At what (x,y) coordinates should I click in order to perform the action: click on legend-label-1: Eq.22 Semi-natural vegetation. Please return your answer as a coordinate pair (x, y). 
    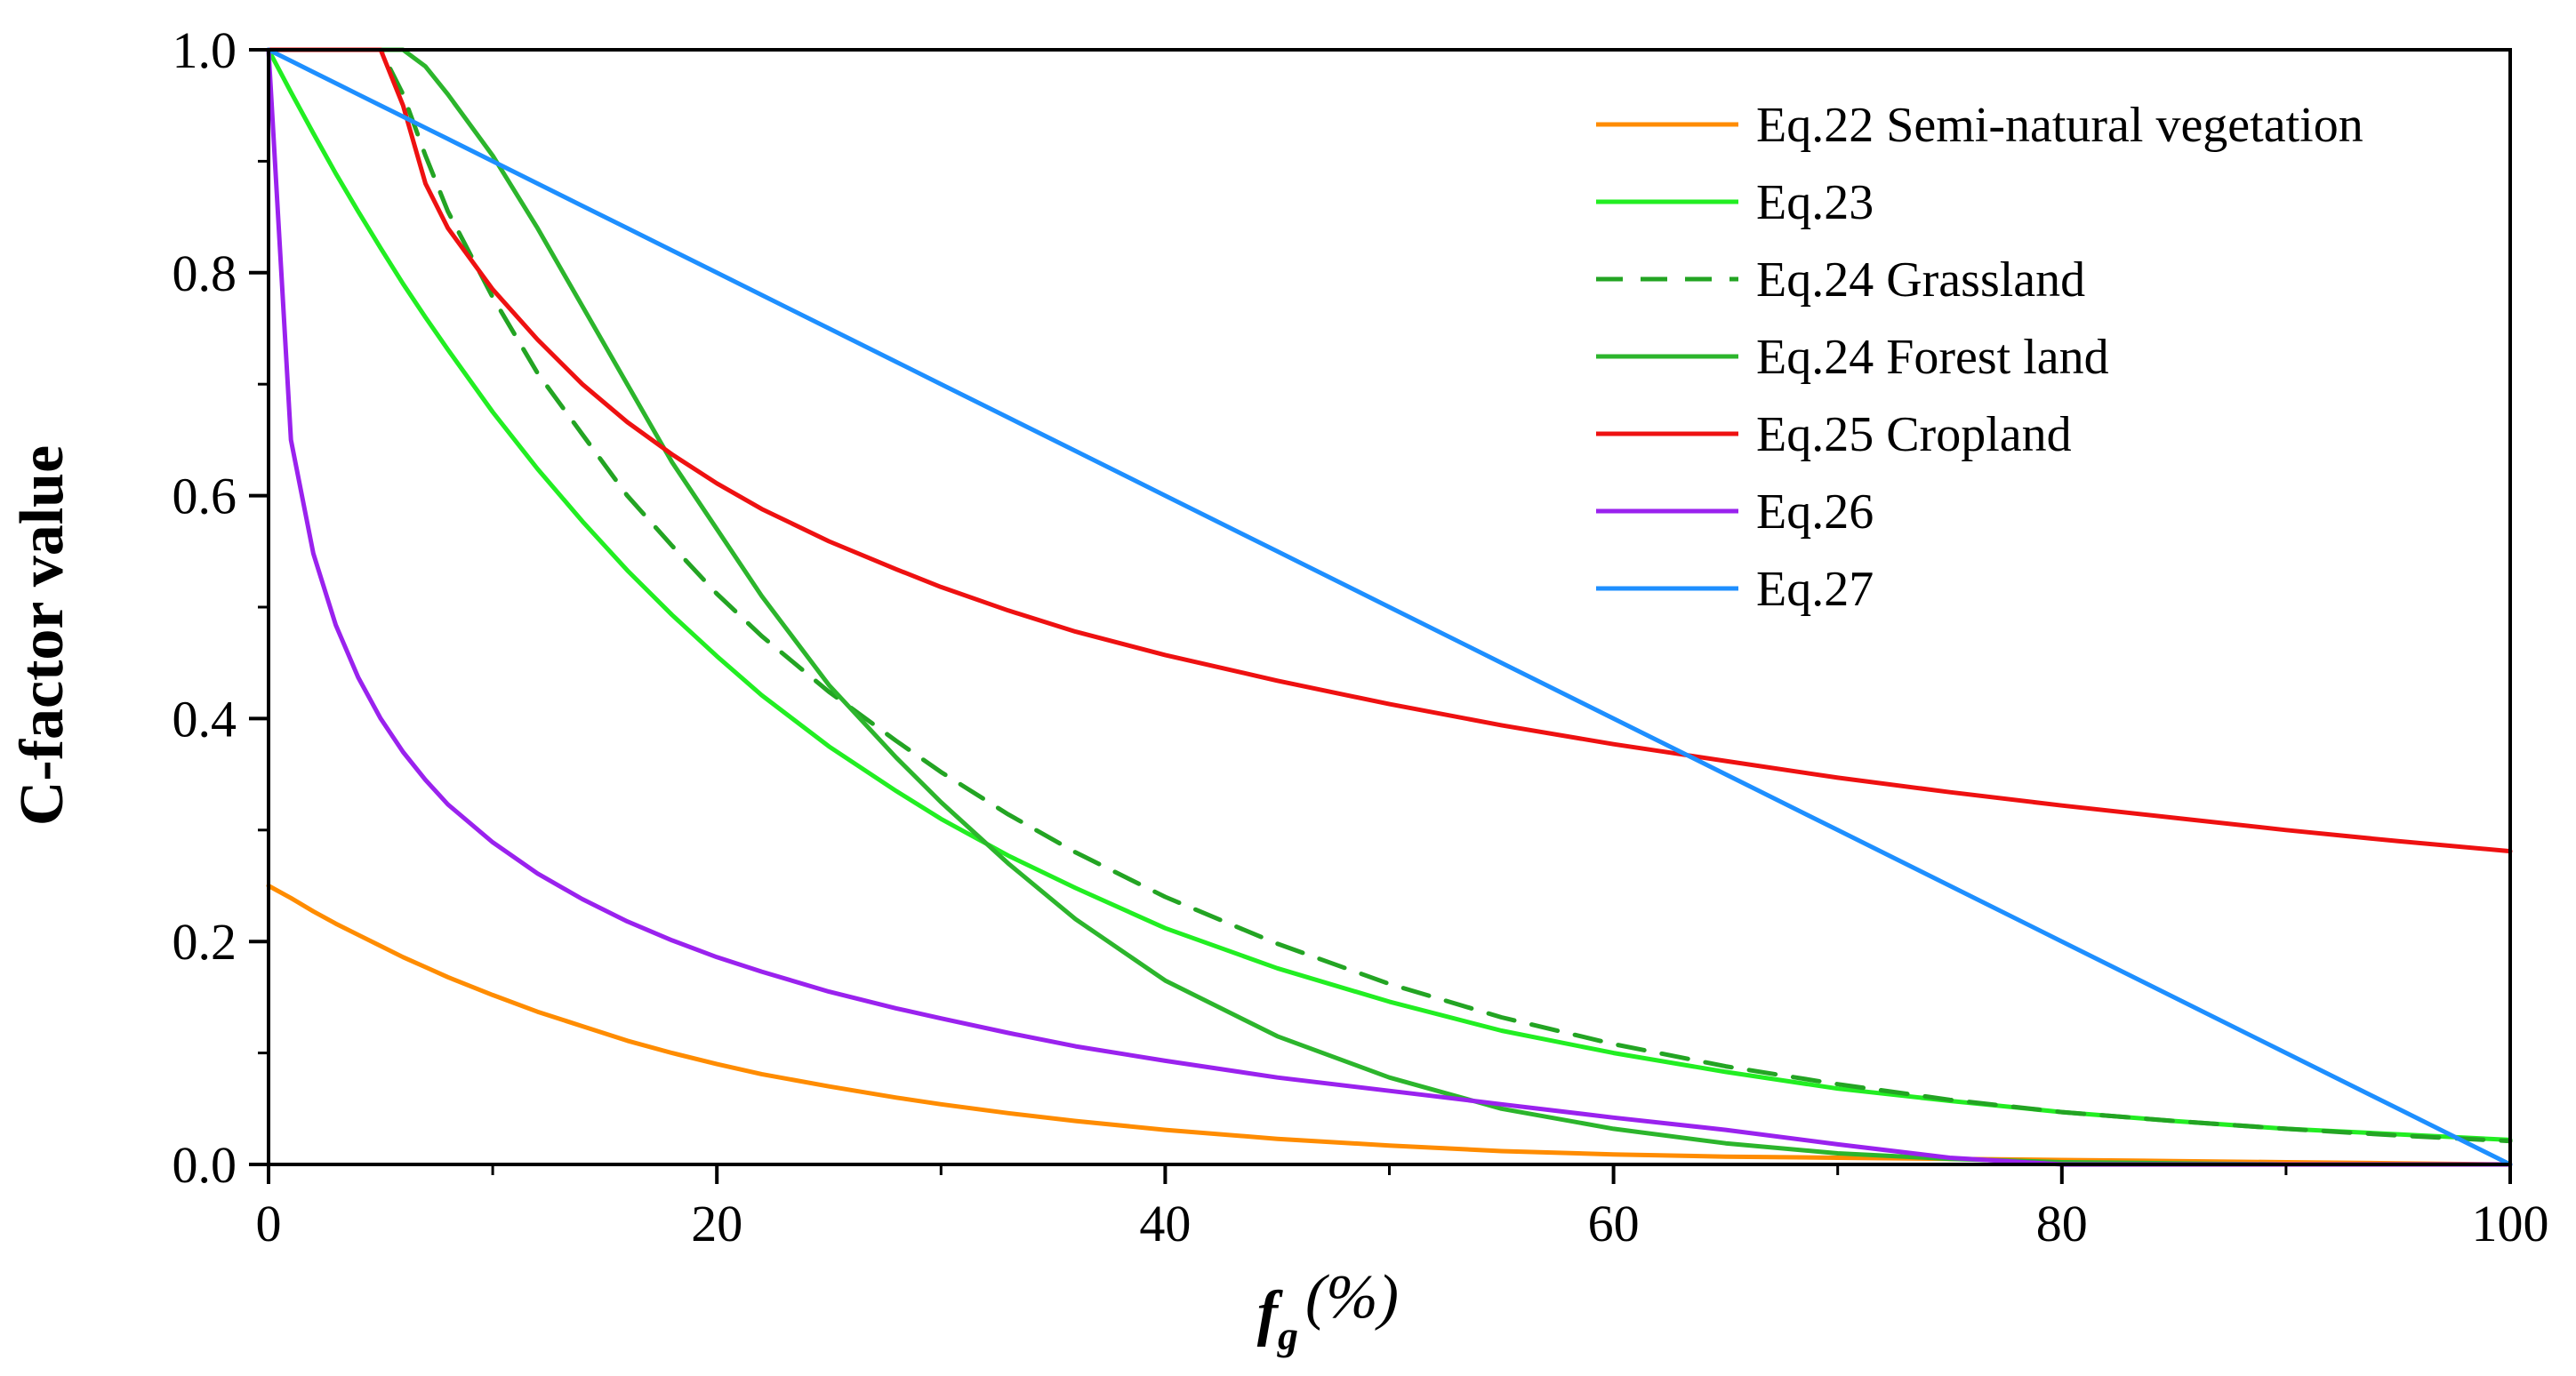
    Looking at the image, I should click on (2059, 125).